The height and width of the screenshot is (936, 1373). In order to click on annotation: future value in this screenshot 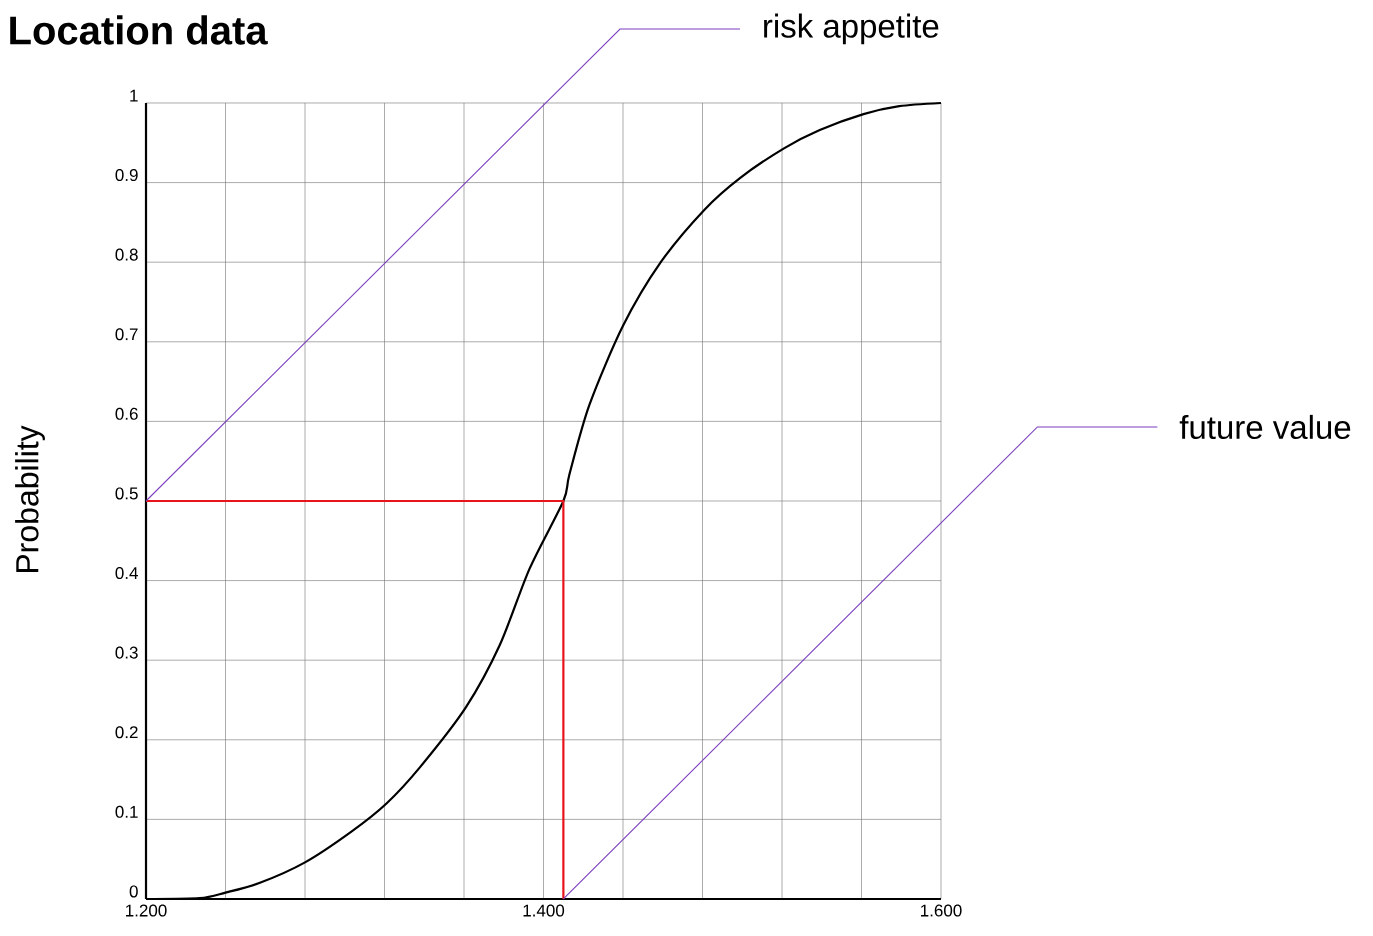, I will do `click(1265, 427)`.